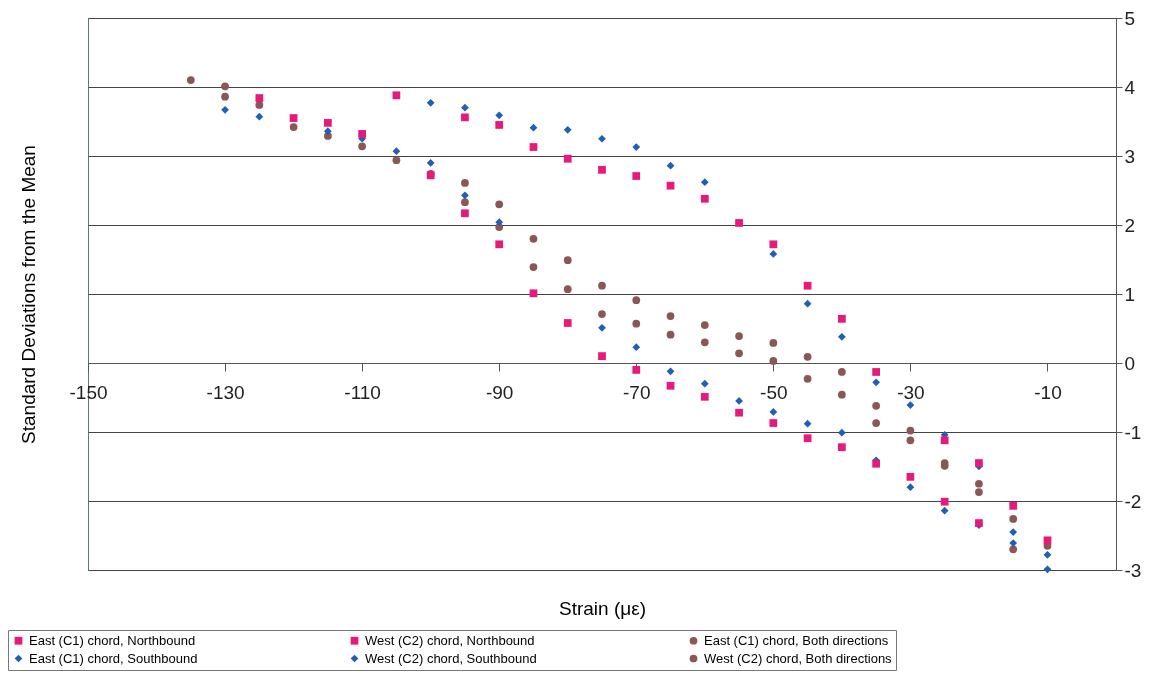 The height and width of the screenshot is (677, 1151). What do you see at coordinates (602, 608) in the screenshot?
I see `x-axis-title: Strain (με)` at bounding box center [602, 608].